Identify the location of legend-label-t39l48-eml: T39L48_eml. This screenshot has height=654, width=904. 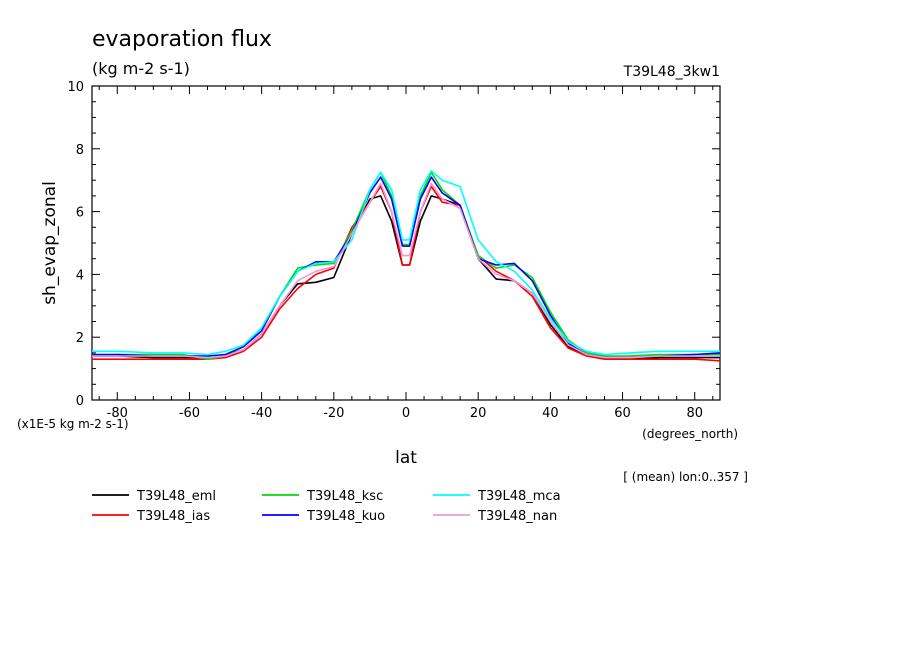
(176, 496).